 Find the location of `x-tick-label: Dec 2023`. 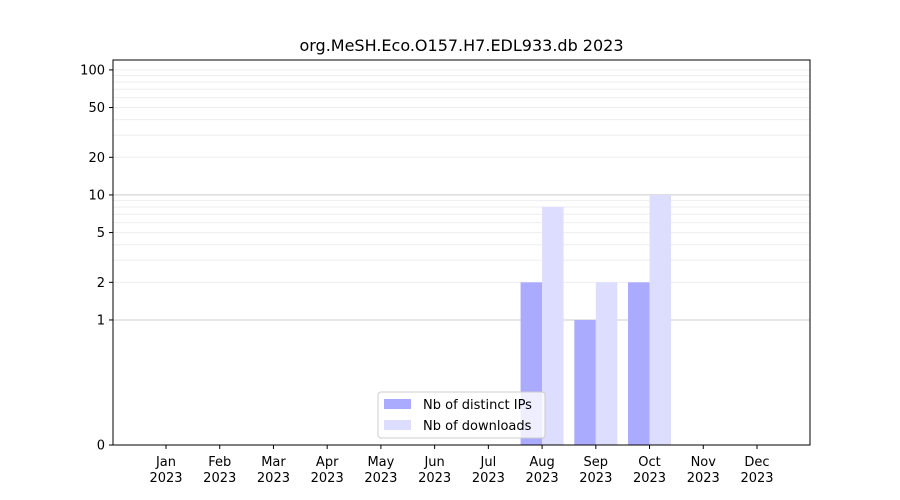

x-tick-label: Dec 2023 is located at coordinates (756, 470).